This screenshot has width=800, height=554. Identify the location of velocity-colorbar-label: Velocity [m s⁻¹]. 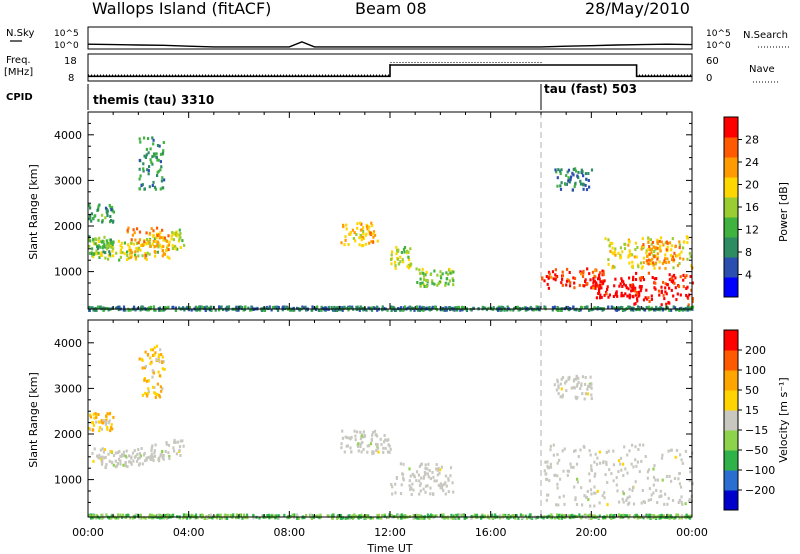
(783, 419).